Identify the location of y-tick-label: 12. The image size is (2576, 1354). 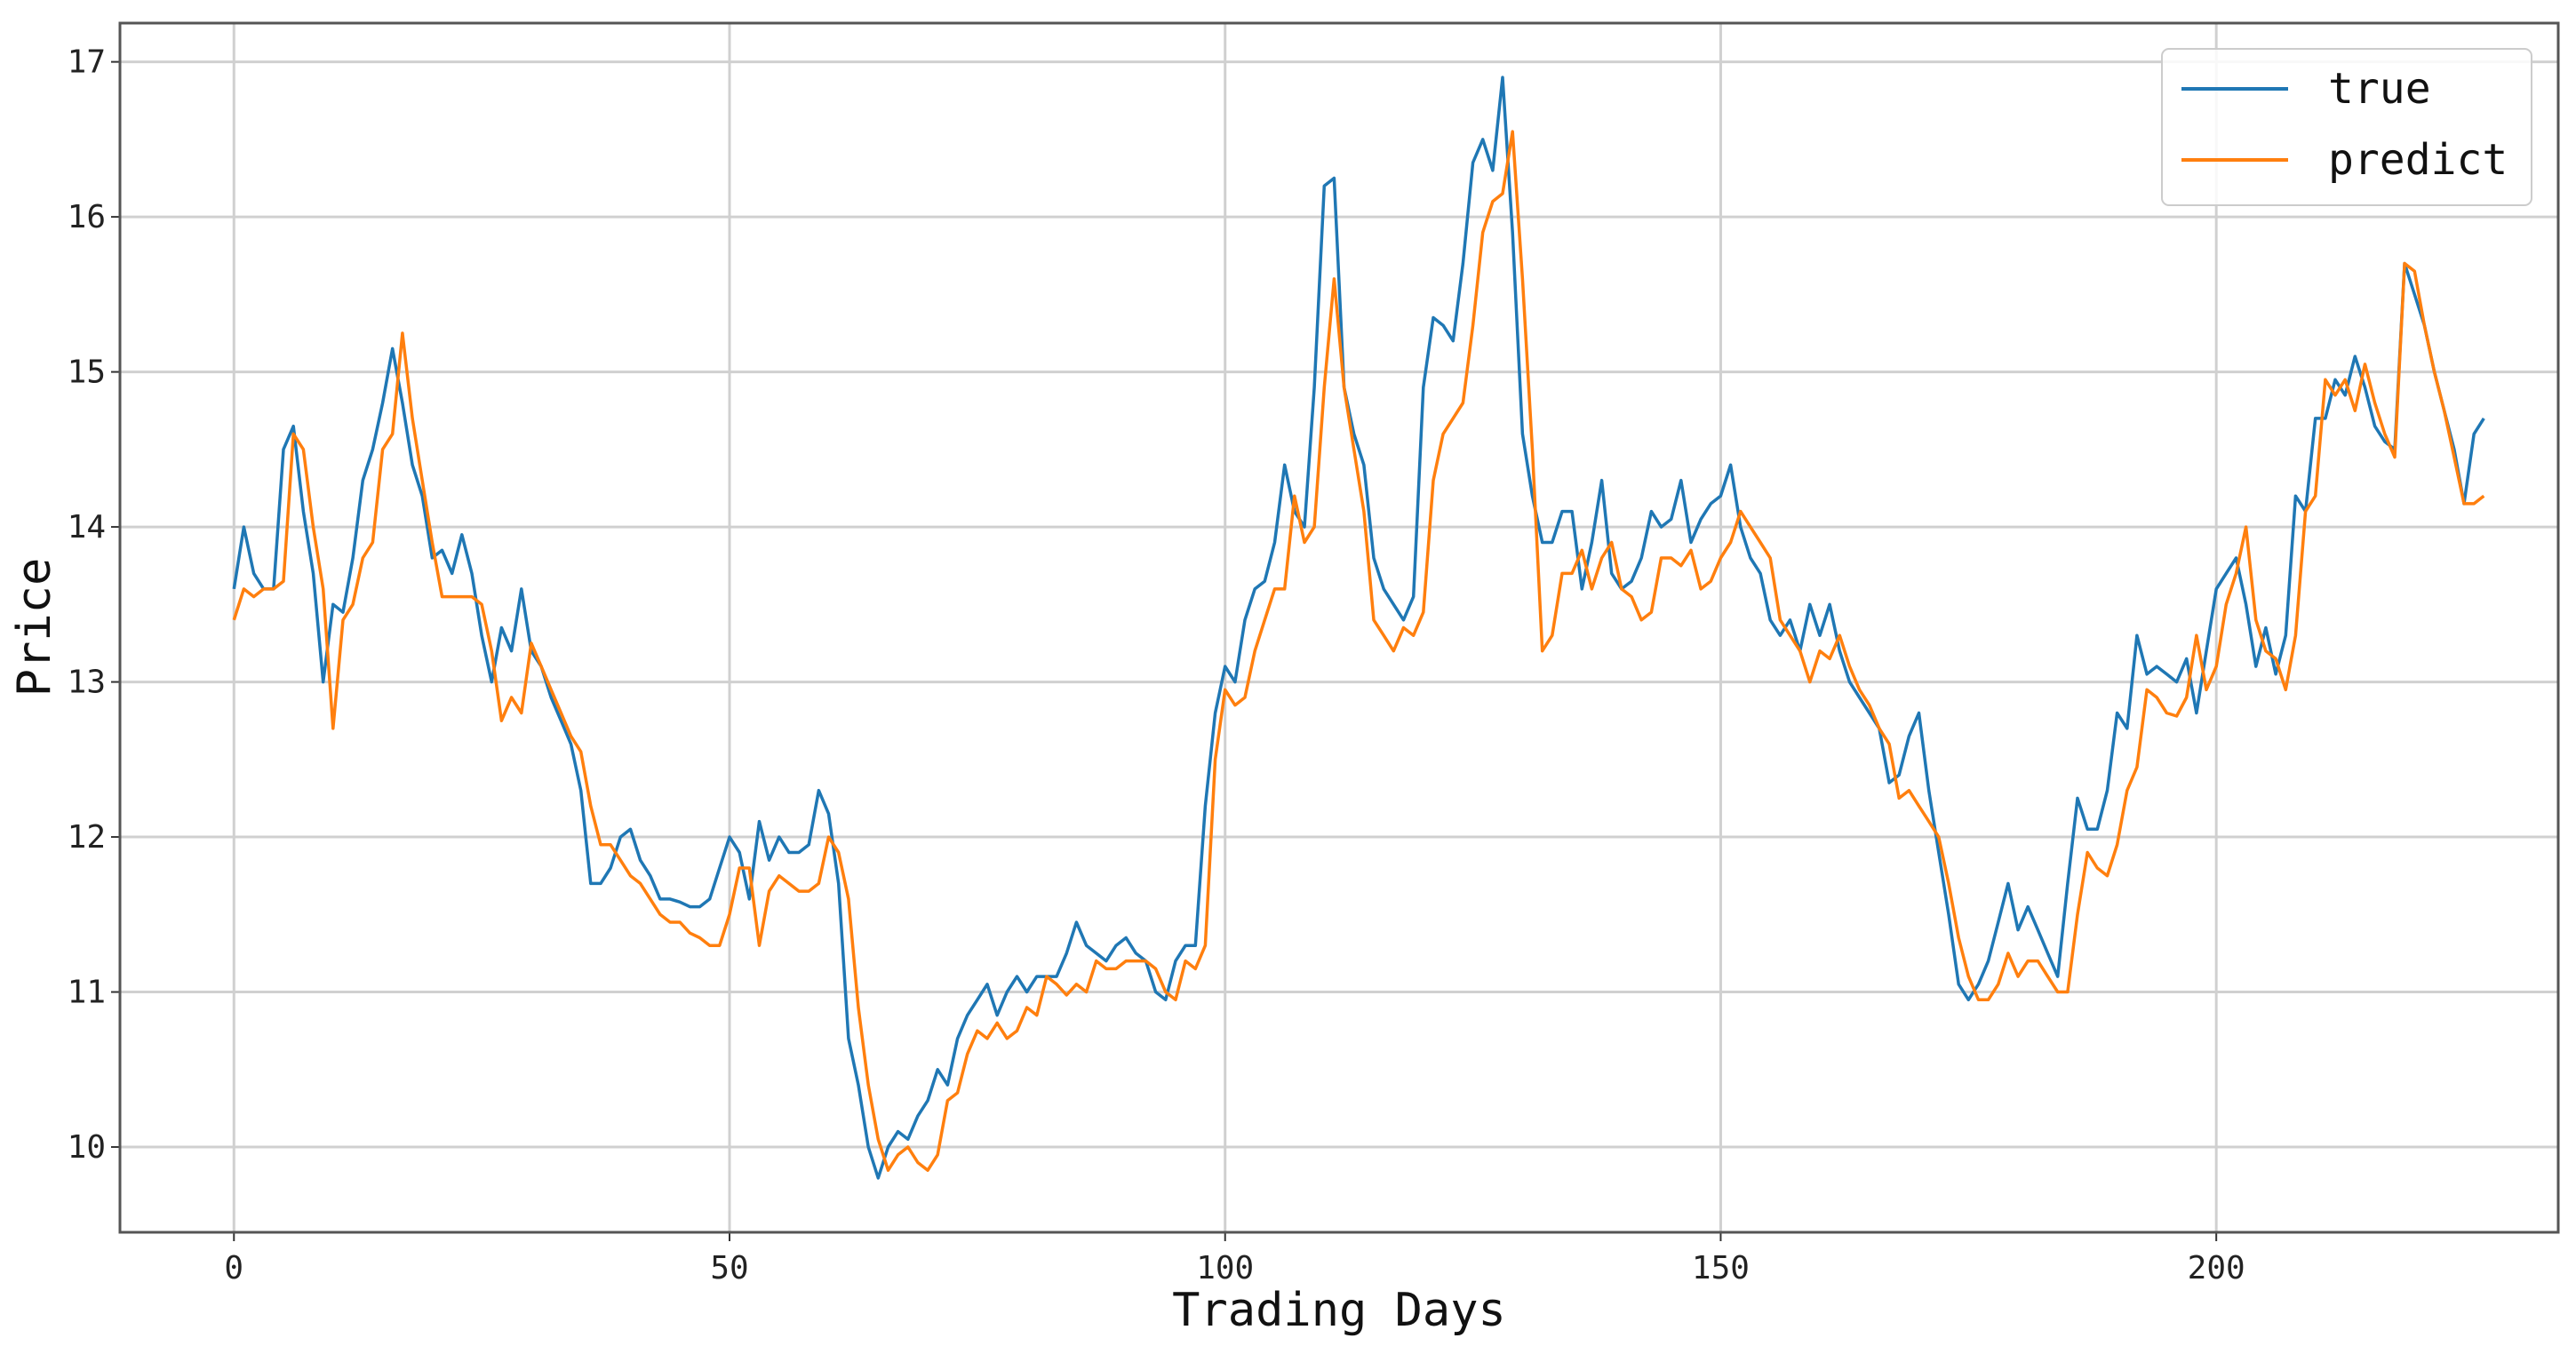
(87, 837).